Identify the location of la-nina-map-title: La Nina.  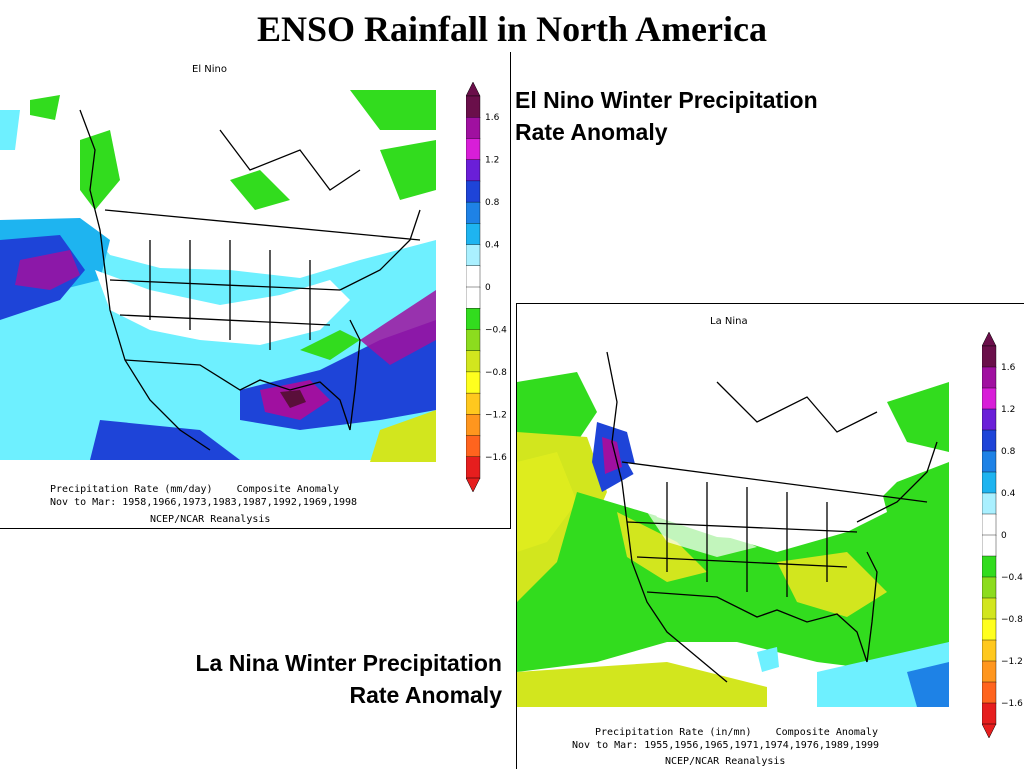
(729, 321).